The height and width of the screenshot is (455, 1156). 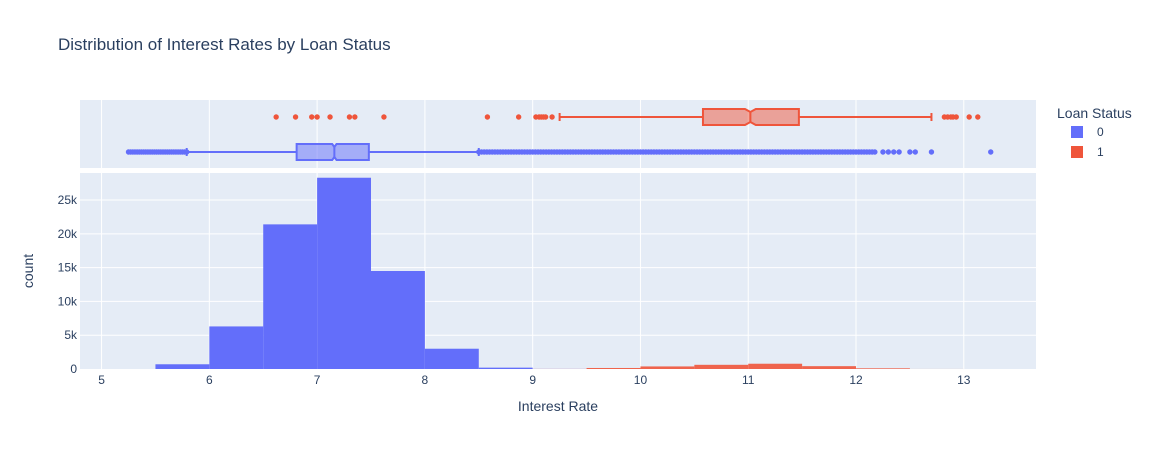 What do you see at coordinates (558, 406) in the screenshot?
I see `x-axis-label: Interest Rate` at bounding box center [558, 406].